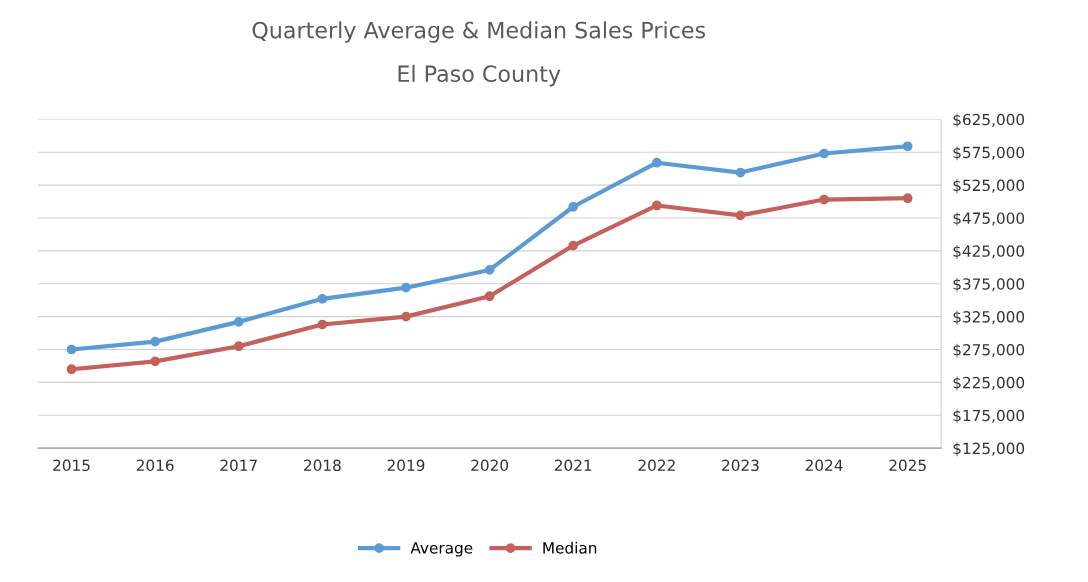 This screenshot has width=1088, height=582. I want to click on y-tick-label: $175,000, so click(989, 416).